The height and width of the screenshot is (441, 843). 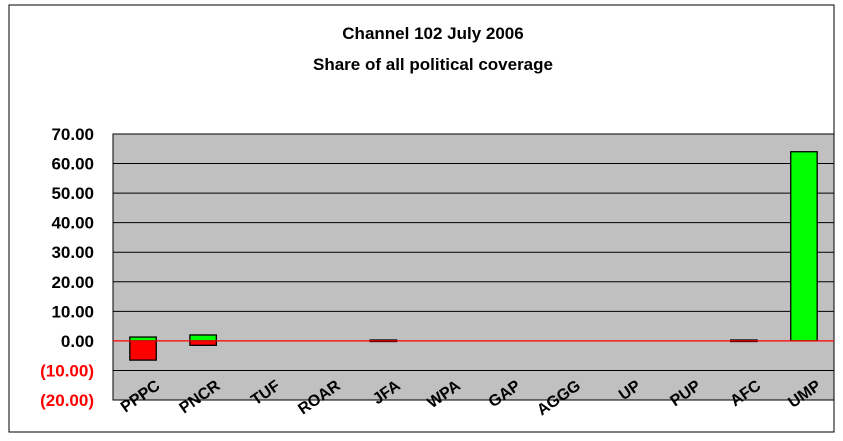 What do you see at coordinates (72, 282) in the screenshot?
I see `y-tick-label: 20.00` at bounding box center [72, 282].